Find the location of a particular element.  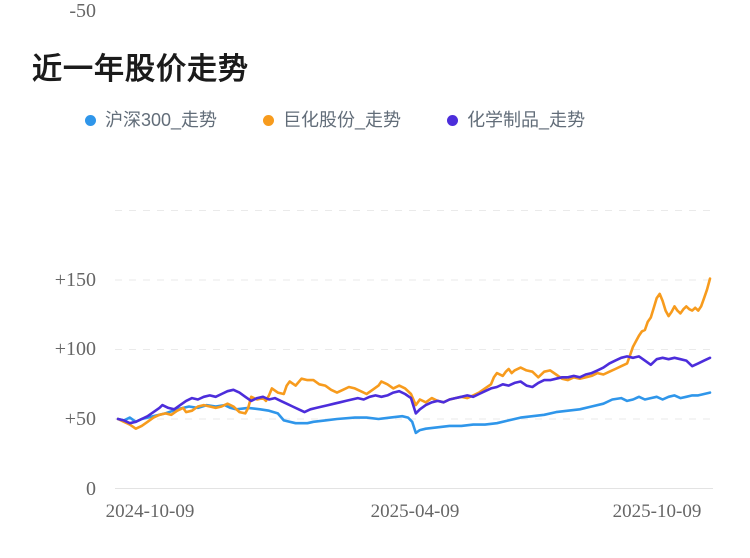

legend-item-chemical: 化学制品_走势 is located at coordinates (516, 120).